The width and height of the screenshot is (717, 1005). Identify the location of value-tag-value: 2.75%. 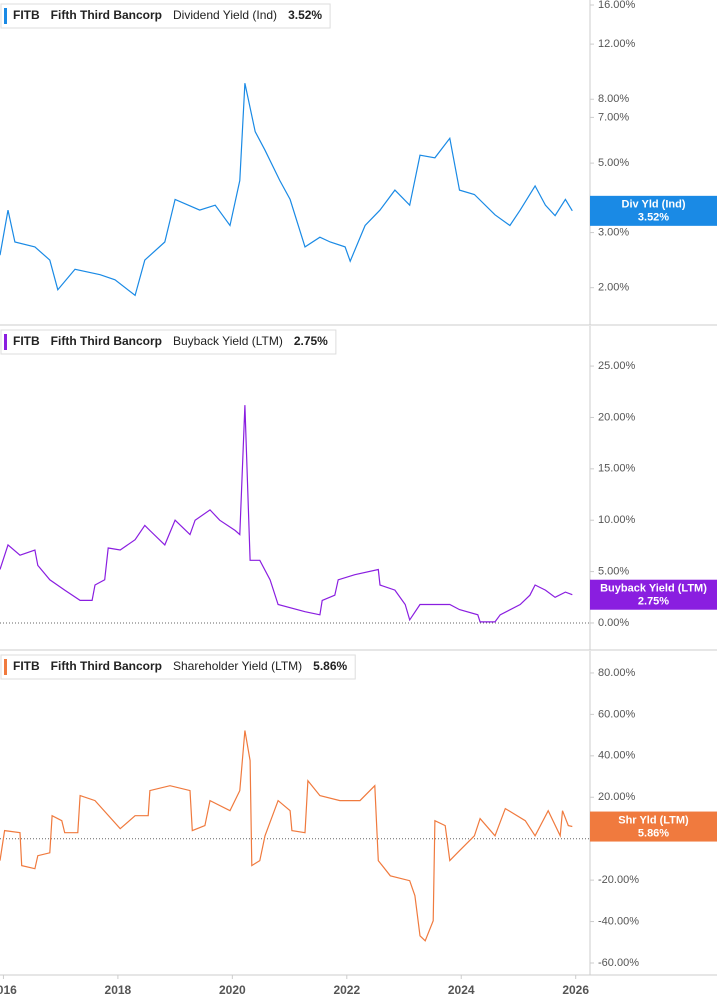
(653, 602).